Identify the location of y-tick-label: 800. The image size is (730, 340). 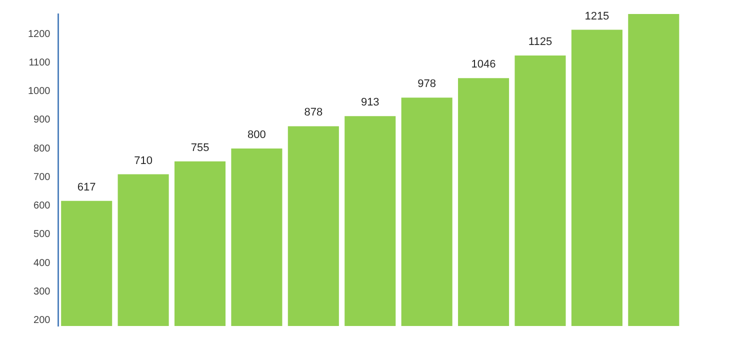
(42, 148).